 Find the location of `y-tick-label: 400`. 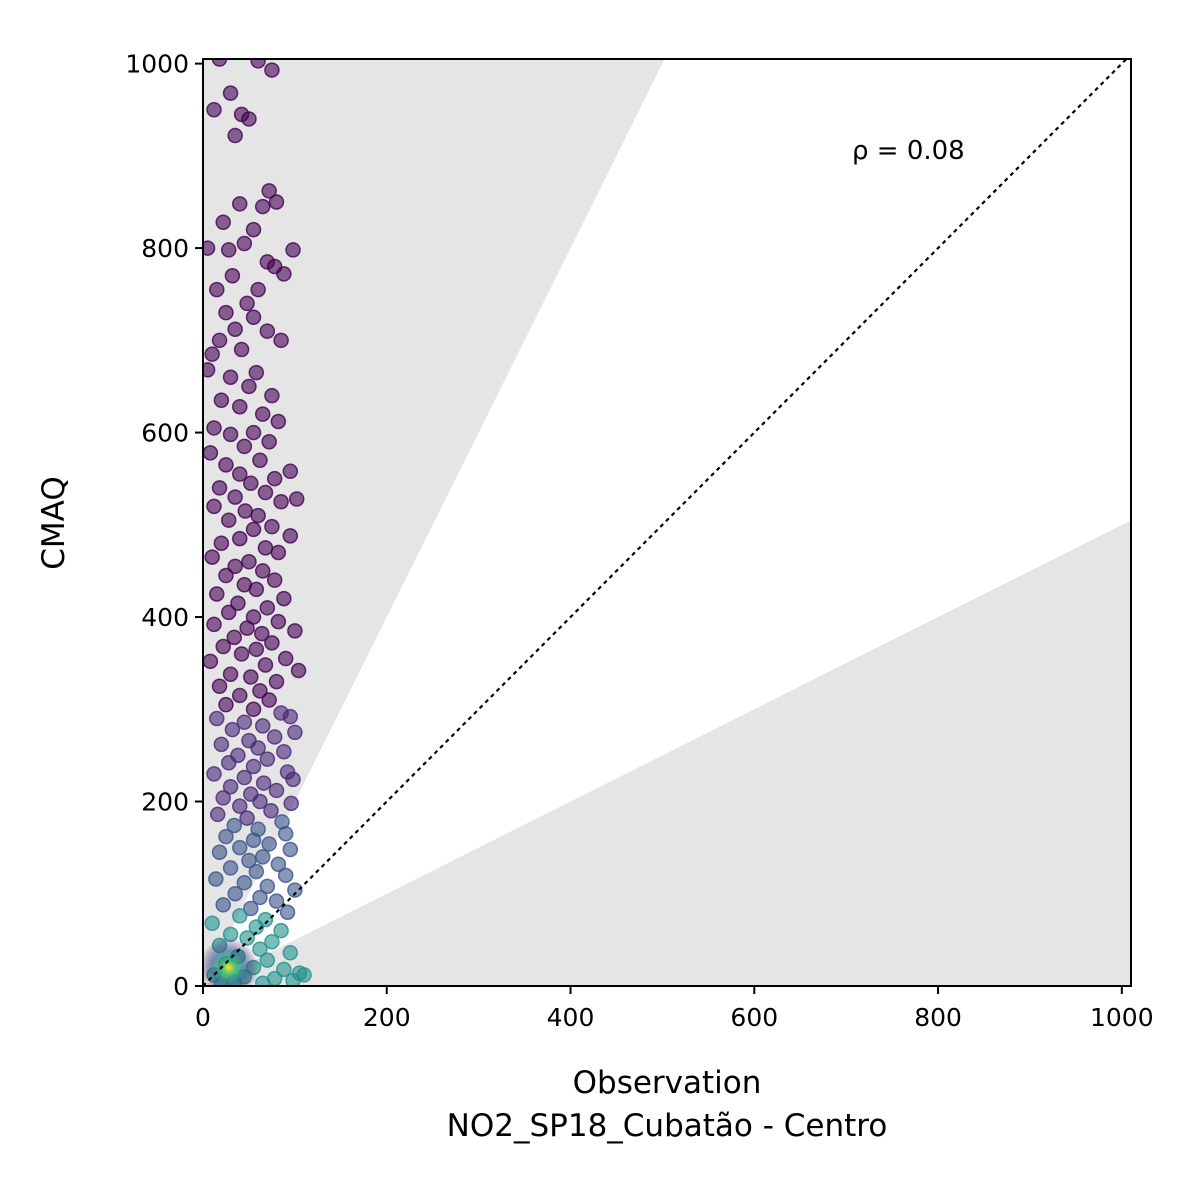

y-tick-label: 400 is located at coordinates (165, 617).